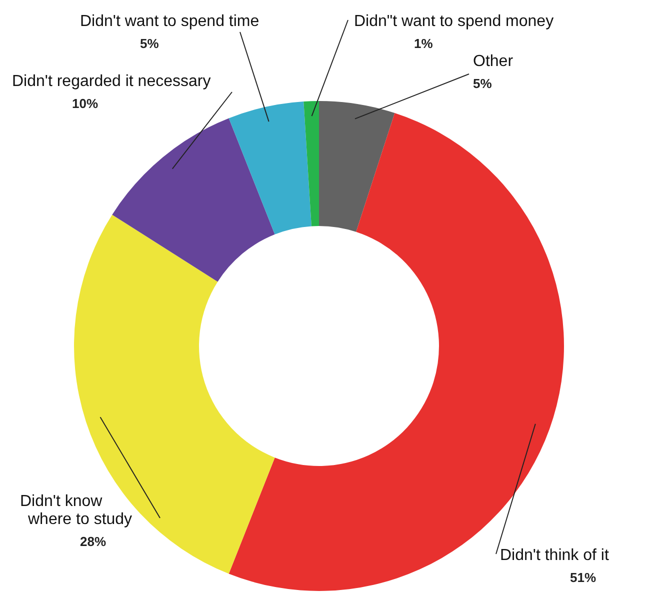  I want to click on data-label: 1%, so click(424, 43).